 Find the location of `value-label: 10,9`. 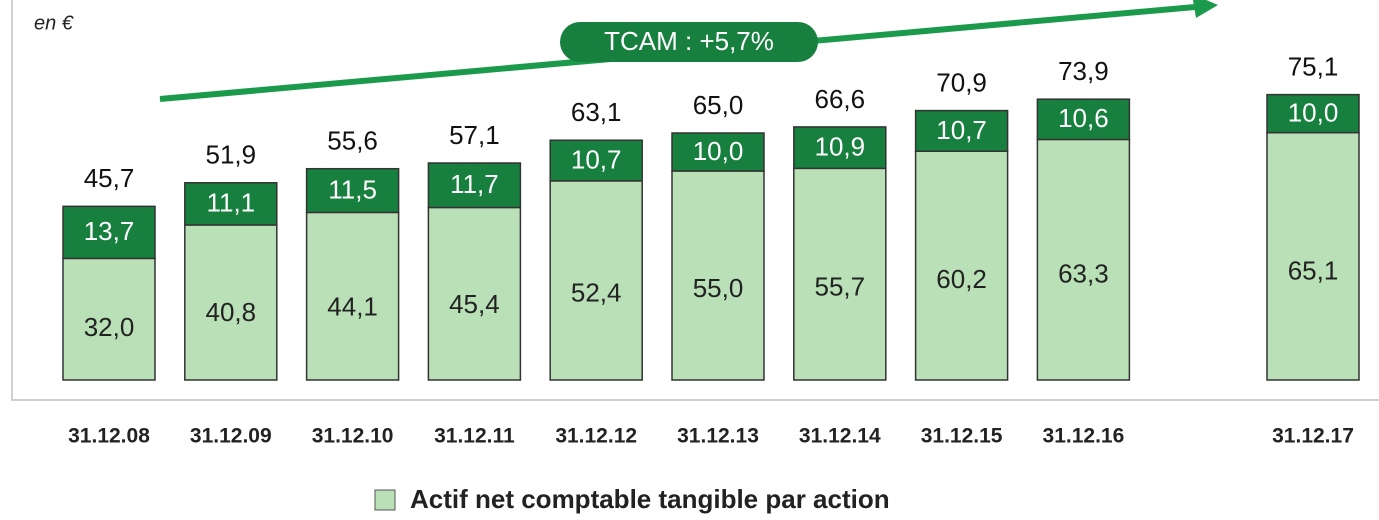

value-label: 10,9 is located at coordinates (839, 147).